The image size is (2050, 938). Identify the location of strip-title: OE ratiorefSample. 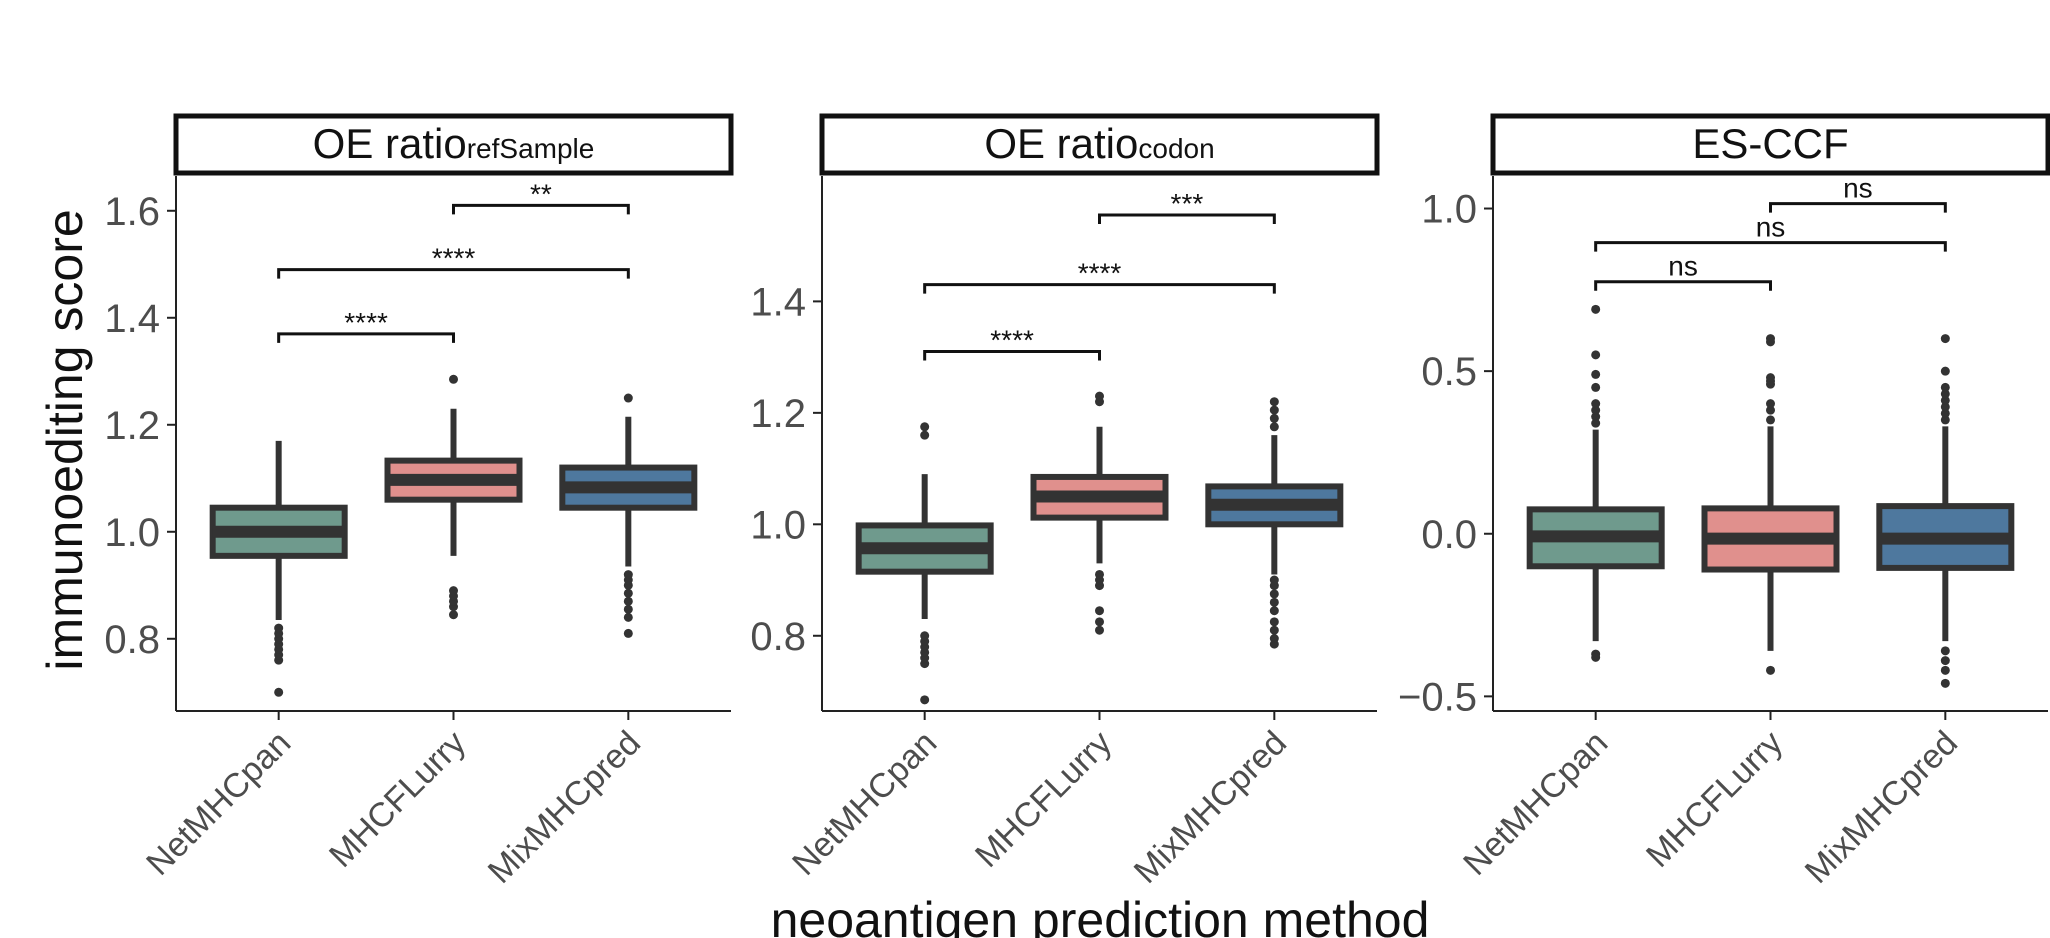
(454, 143).